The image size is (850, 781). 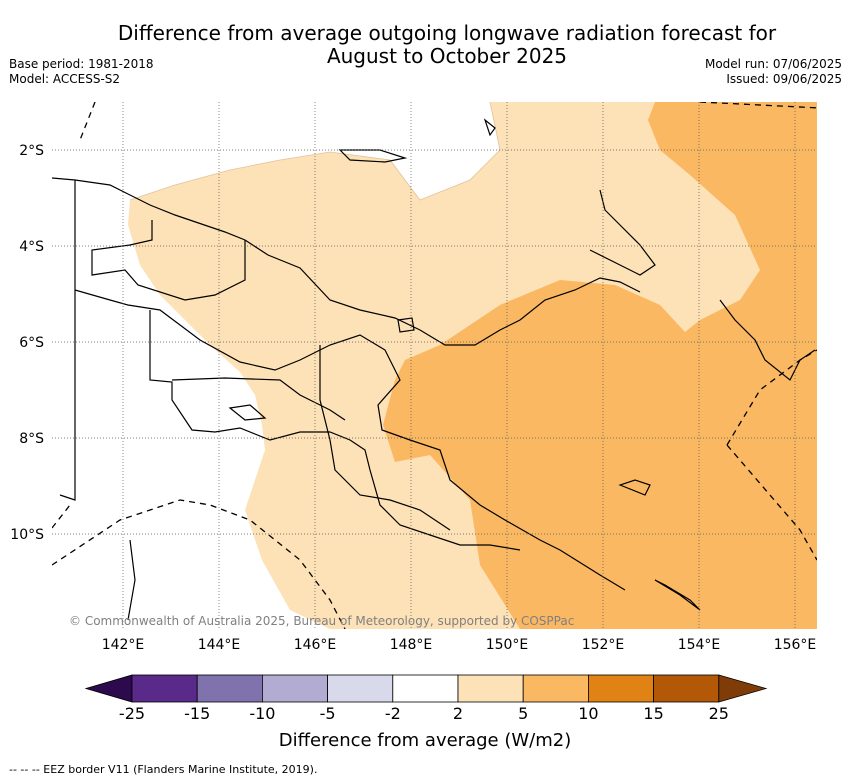 I want to click on colorbar-tick-label: 25, so click(x=718, y=713).